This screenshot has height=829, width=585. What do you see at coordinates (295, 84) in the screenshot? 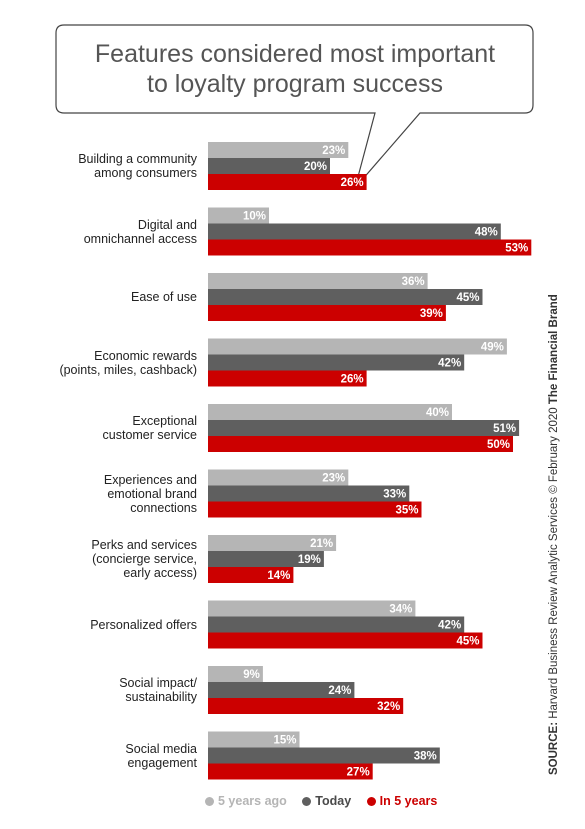
I see `chart-title-line-2: to loyalty program success` at bounding box center [295, 84].